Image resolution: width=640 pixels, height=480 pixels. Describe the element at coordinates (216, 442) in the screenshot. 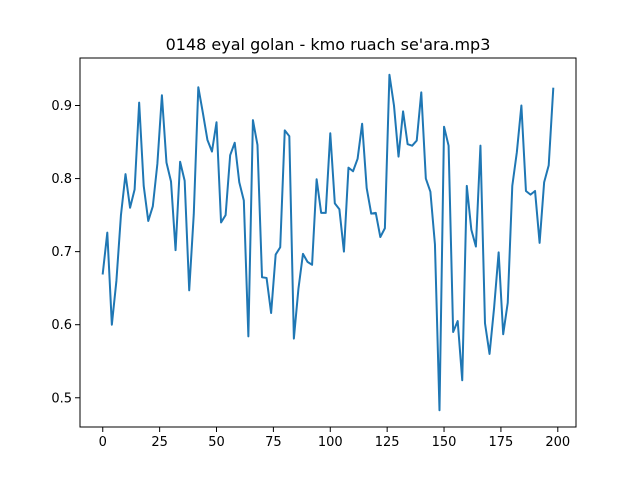

I see `x-tick-label: 50` at that location.